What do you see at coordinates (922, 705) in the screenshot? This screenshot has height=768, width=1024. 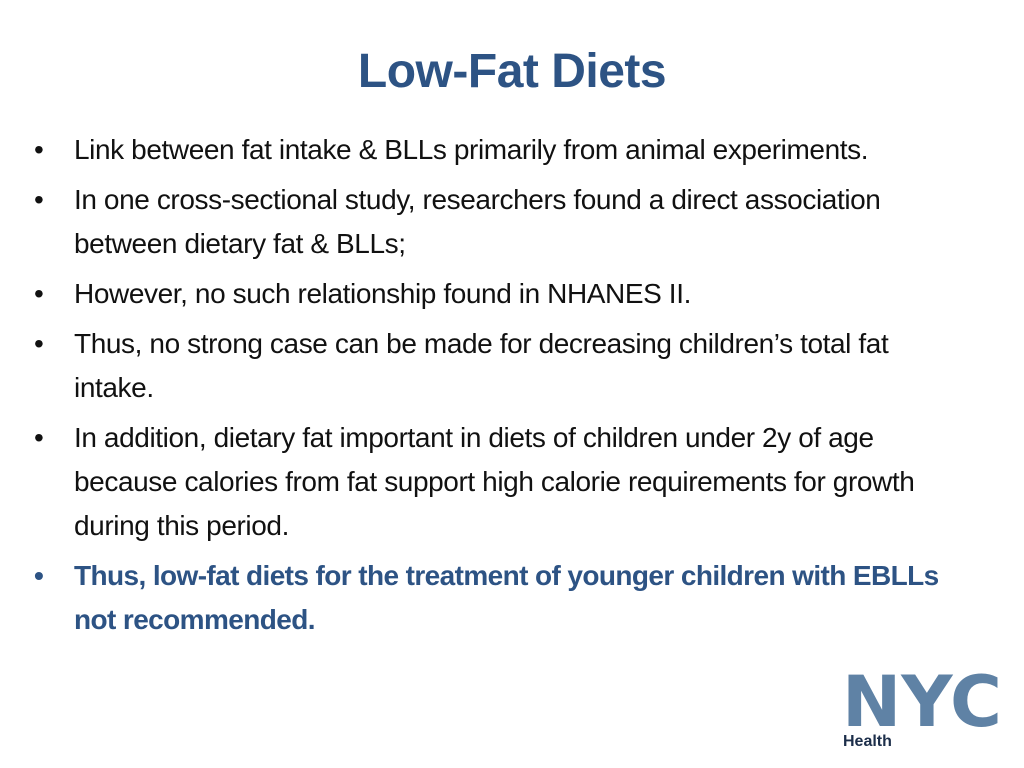 I see `logo-mark: NYC` at bounding box center [922, 705].